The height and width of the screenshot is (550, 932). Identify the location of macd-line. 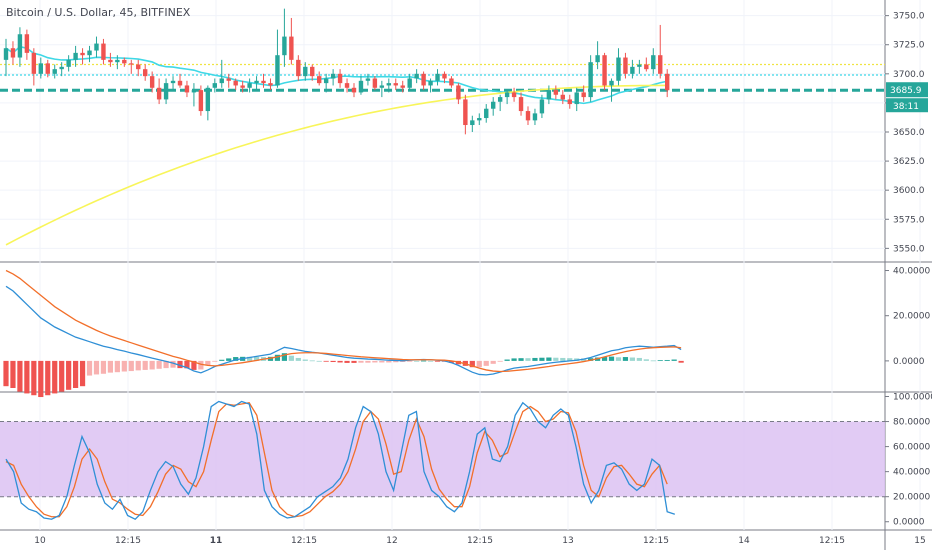
(343, 330).